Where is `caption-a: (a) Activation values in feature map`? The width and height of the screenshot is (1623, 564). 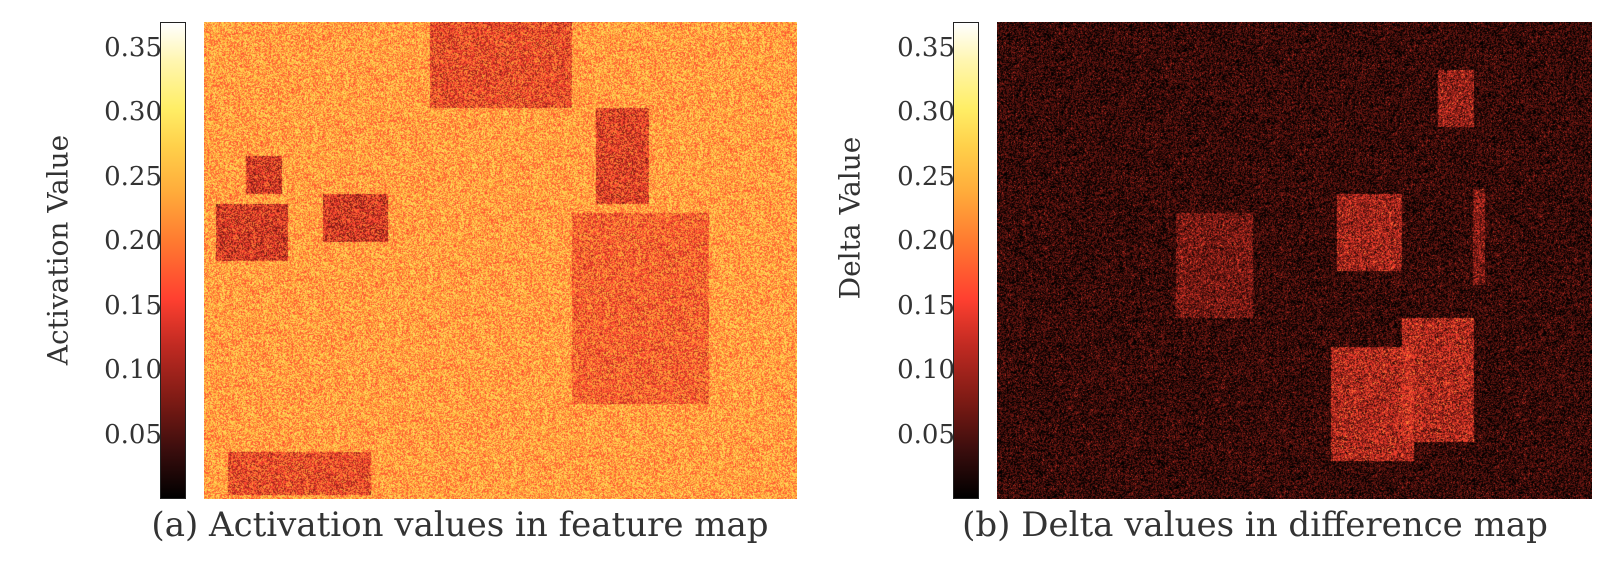 caption-a: (a) Activation values in feature map is located at coordinates (460, 525).